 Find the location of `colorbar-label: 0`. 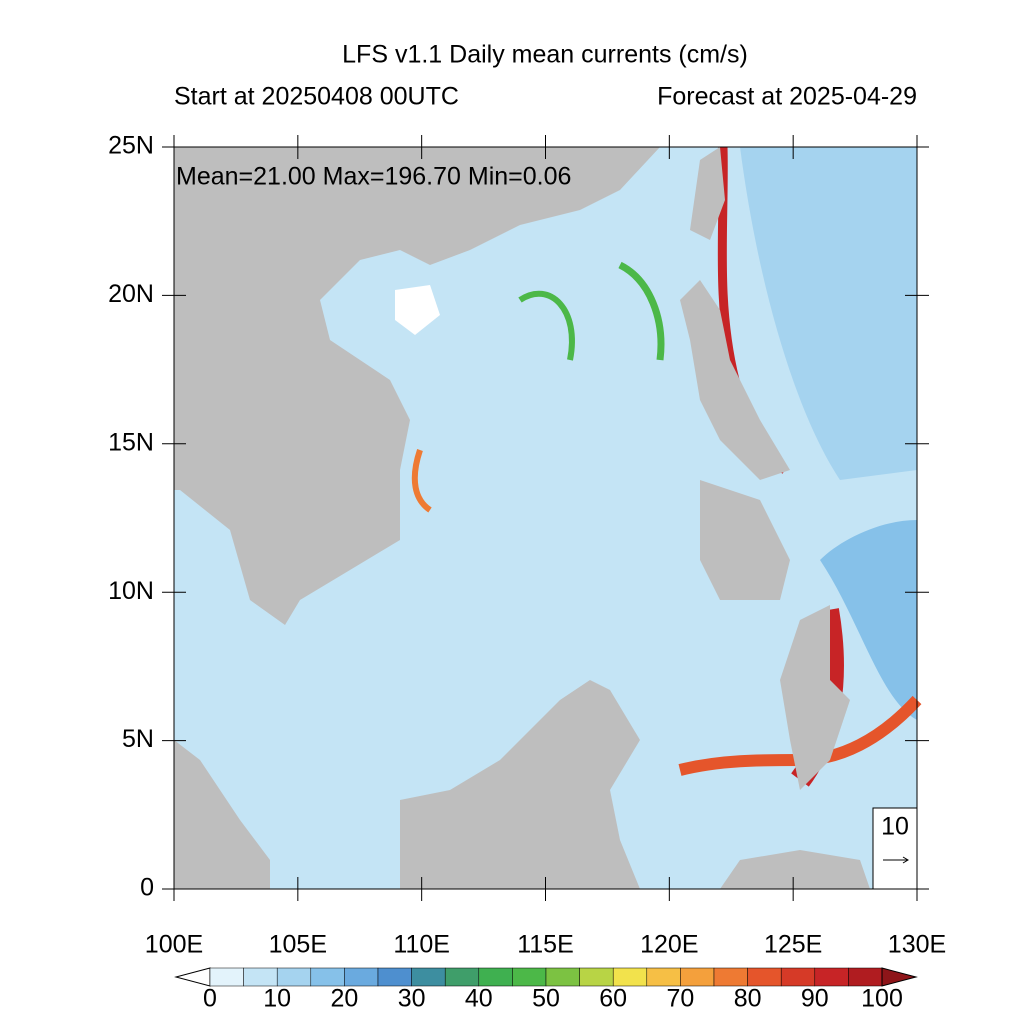

colorbar-label: 0 is located at coordinates (210, 999).